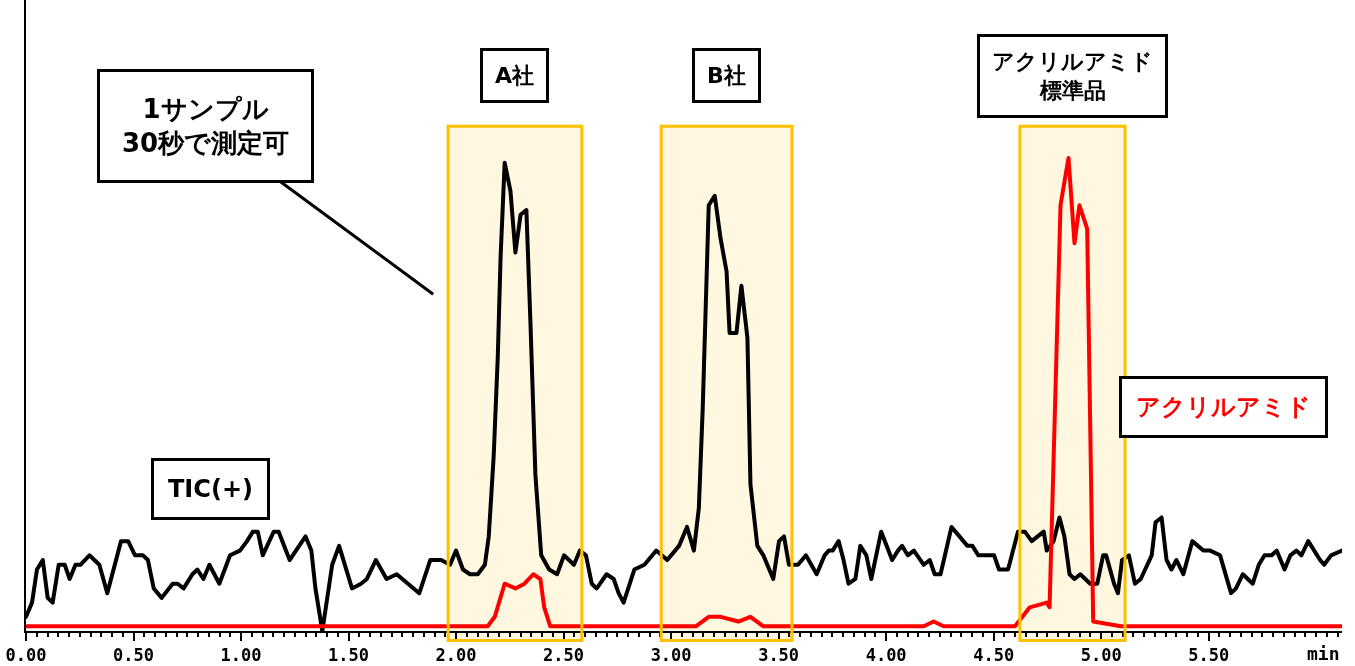 This screenshot has height=666, width=1355. What do you see at coordinates (456, 655) in the screenshot?
I see `x-tick-label: 2.00` at bounding box center [456, 655].